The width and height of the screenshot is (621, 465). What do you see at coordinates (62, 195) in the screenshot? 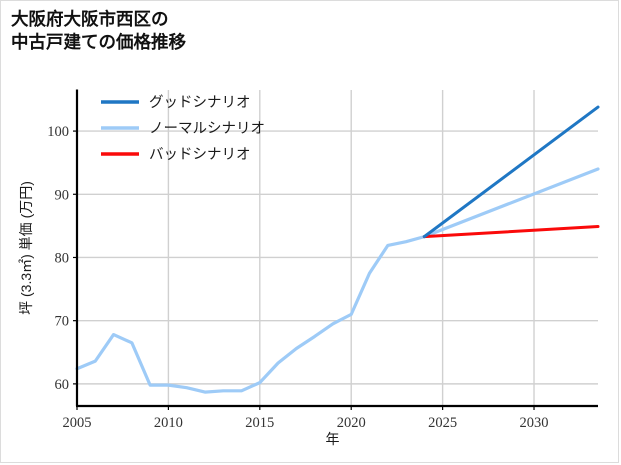
I see `y-tick-label: 90` at bounding box center [62, 195].